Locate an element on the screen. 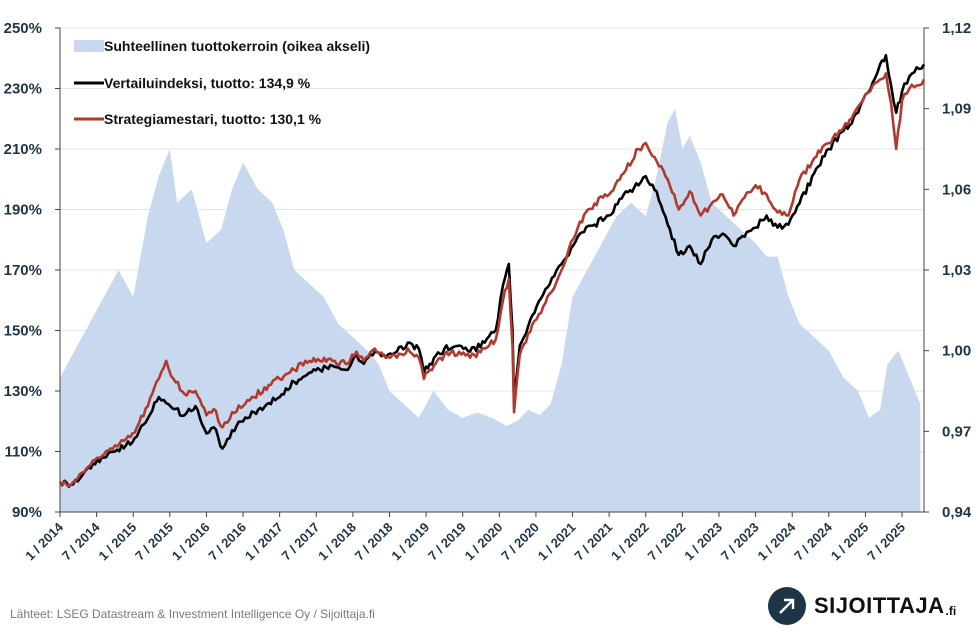 Image resolution: width=980 pixels, height=635 pixels. x-tick-label: 1 / 2025 is located at coordinates (850, 542).